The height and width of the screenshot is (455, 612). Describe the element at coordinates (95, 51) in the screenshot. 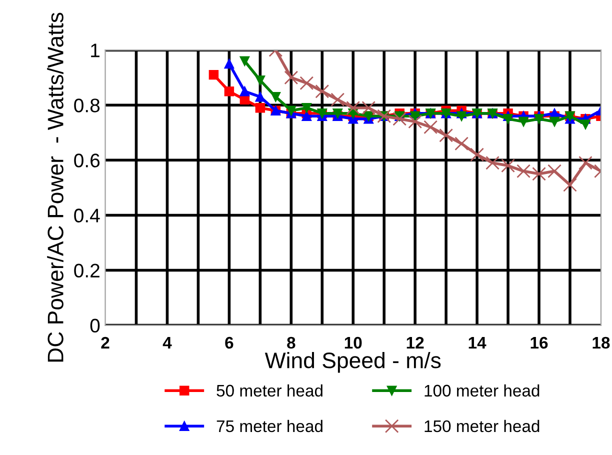

I see `y-tick-label: 1` at that location.